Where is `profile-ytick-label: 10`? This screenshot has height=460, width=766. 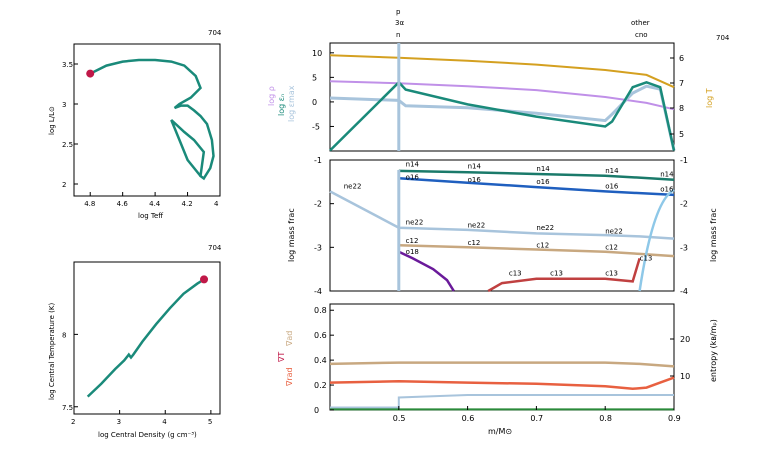
profile-ytick-label: 10 is located at coordinates (317, 53).